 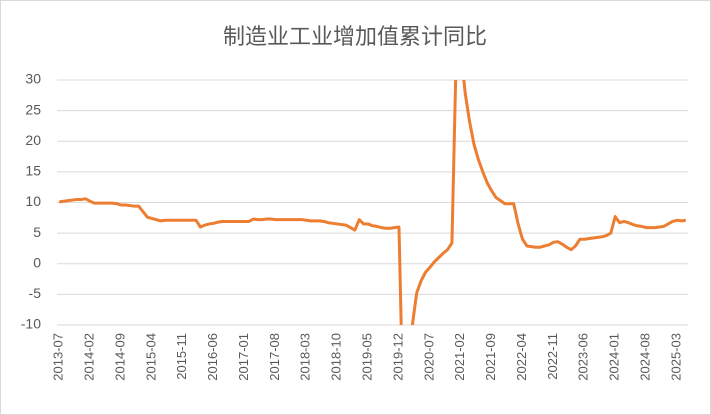 I want to click on y-tick-label: 25, so click(x=33, y=109).